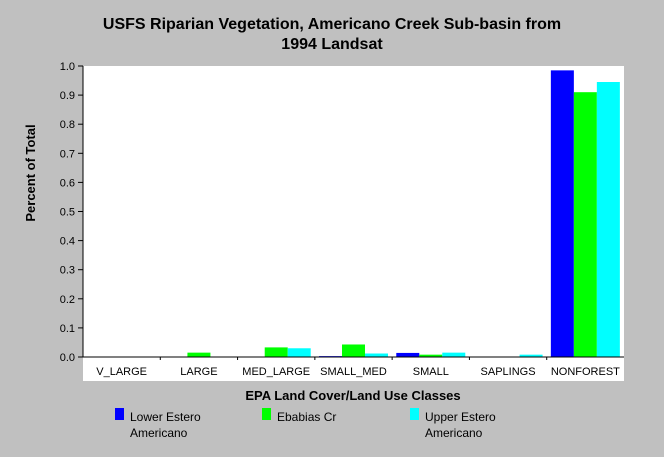 This screenshot has width=664, height=457. I want to click on chart-subtitle: 1994 Landsat, so click(332, 44).